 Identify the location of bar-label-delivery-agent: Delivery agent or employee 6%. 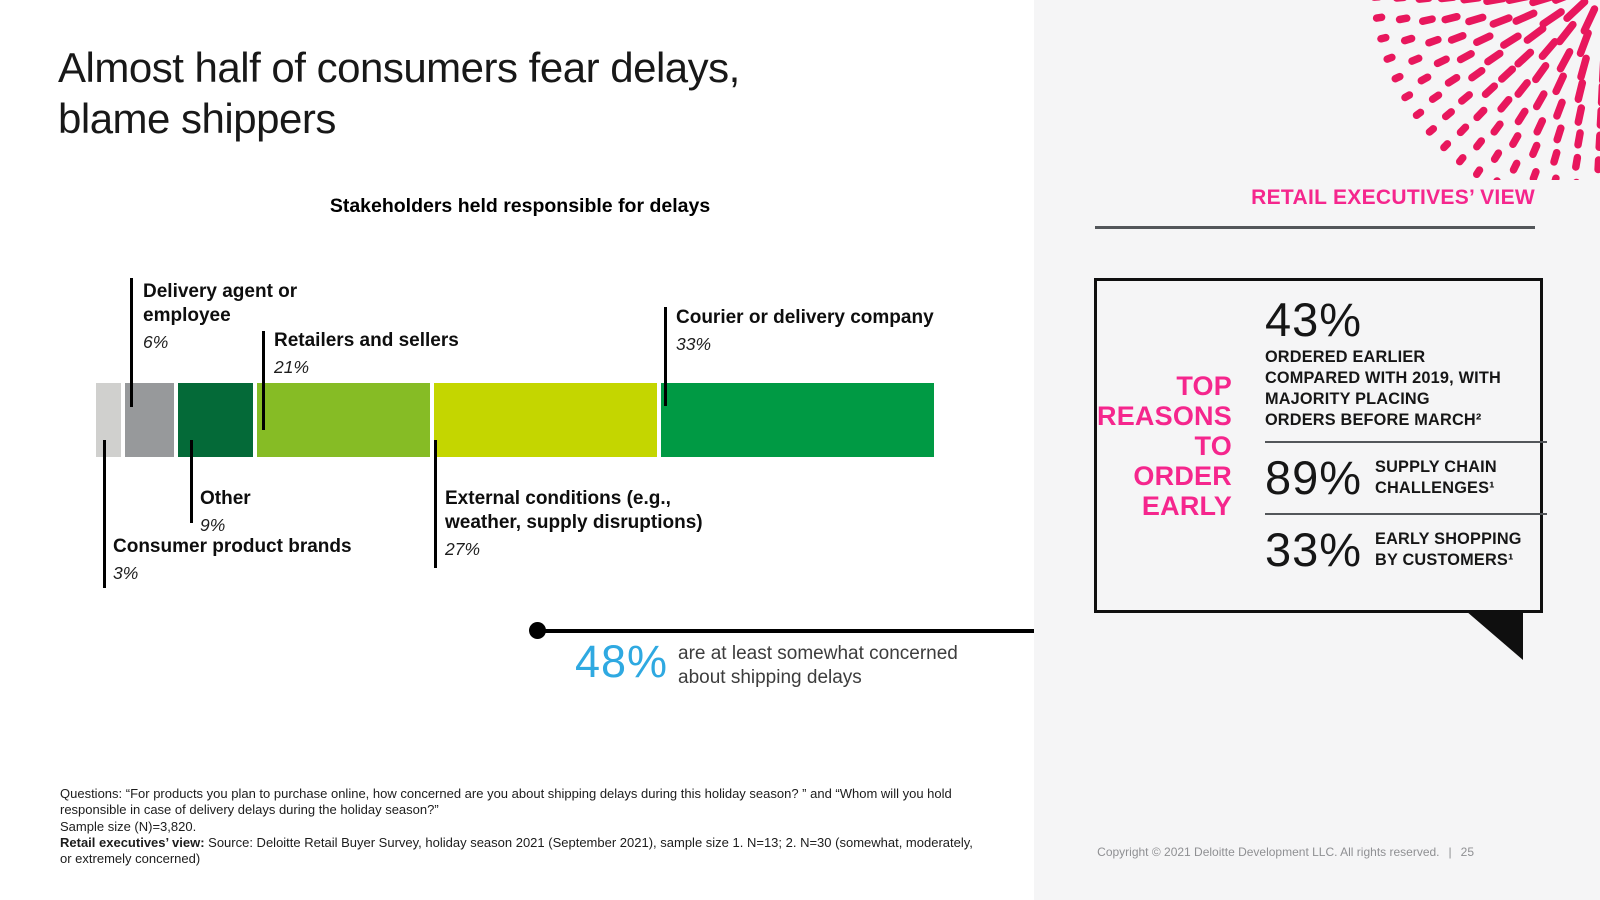
(225, 316).